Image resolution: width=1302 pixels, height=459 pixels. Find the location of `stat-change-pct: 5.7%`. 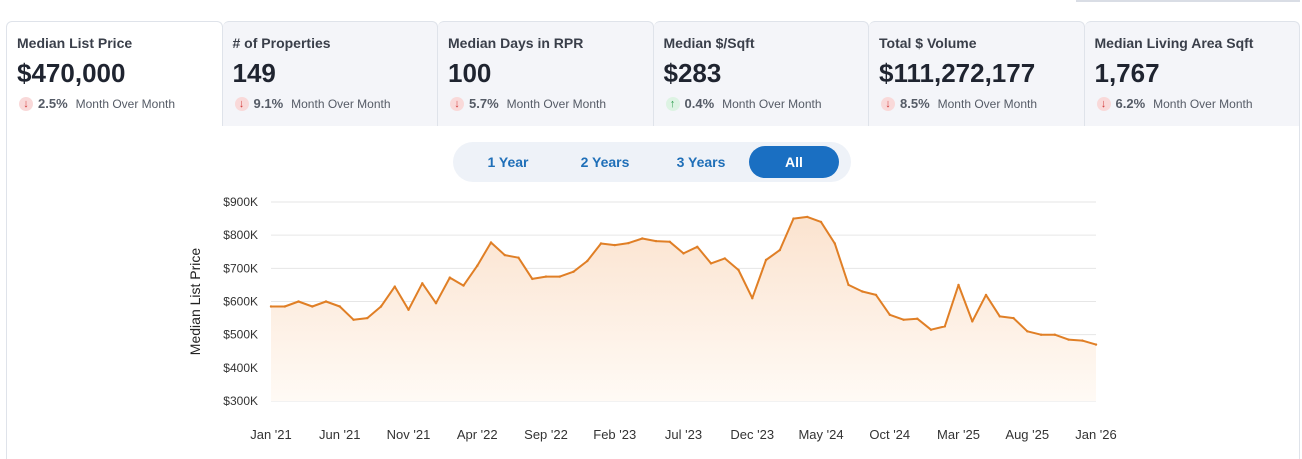

stat-change-pct: 5.7% is located at coordinates (484, 103).